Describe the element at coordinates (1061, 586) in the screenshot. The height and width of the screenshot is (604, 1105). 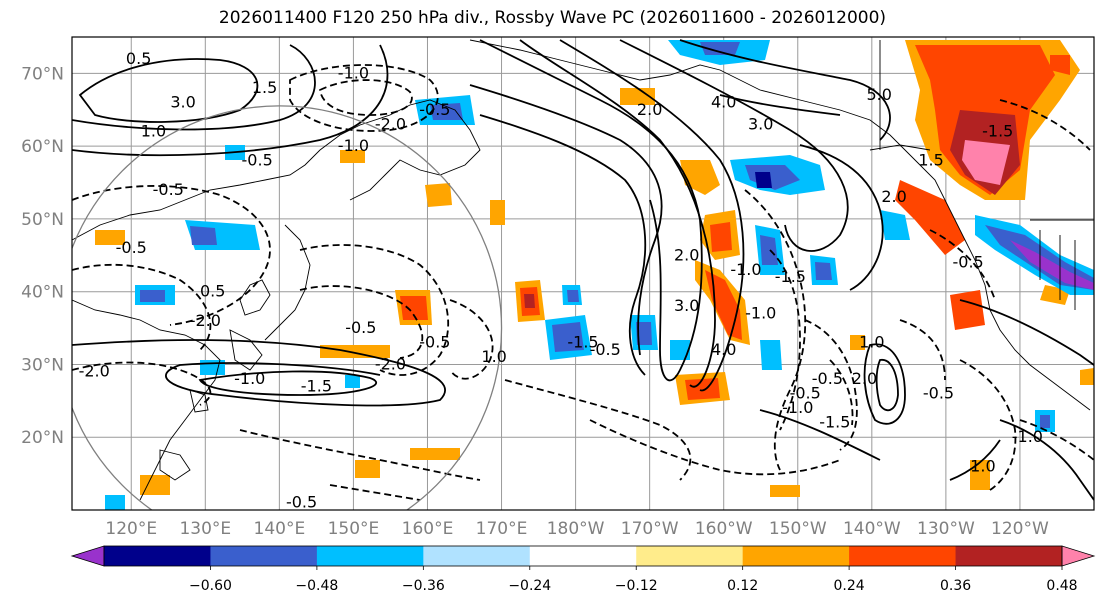
I see `colorbar-tick-label: 0.48` at that location.